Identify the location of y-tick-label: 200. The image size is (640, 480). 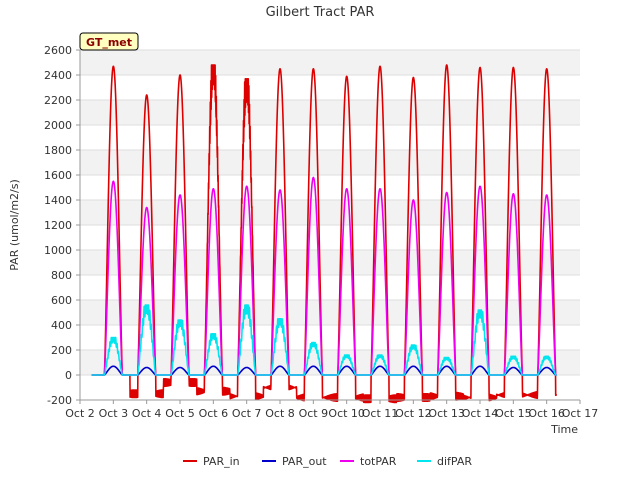
(61, 350).